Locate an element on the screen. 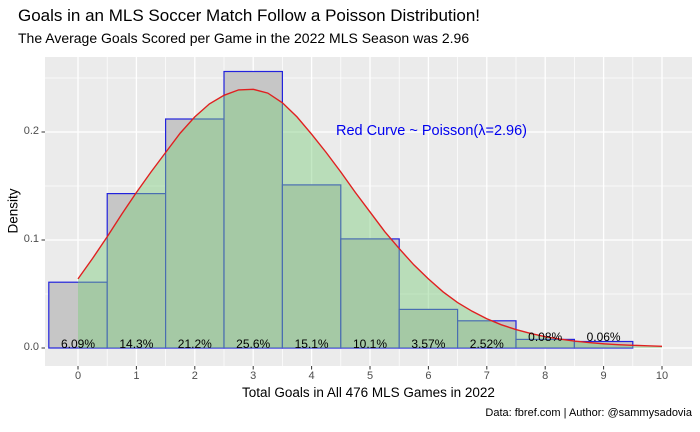 This screenshot has height=432, width=700. bar-percent-label: 6.09% is located at coordinates (78, 344).